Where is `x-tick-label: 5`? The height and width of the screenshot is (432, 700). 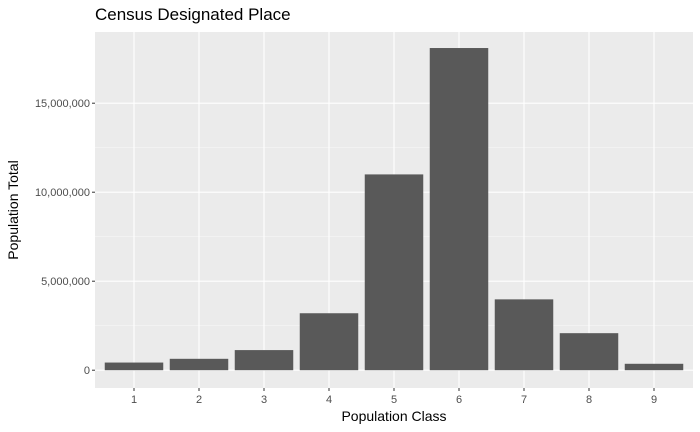 x-tick-label: 5 is located at coordinates (394, 400).